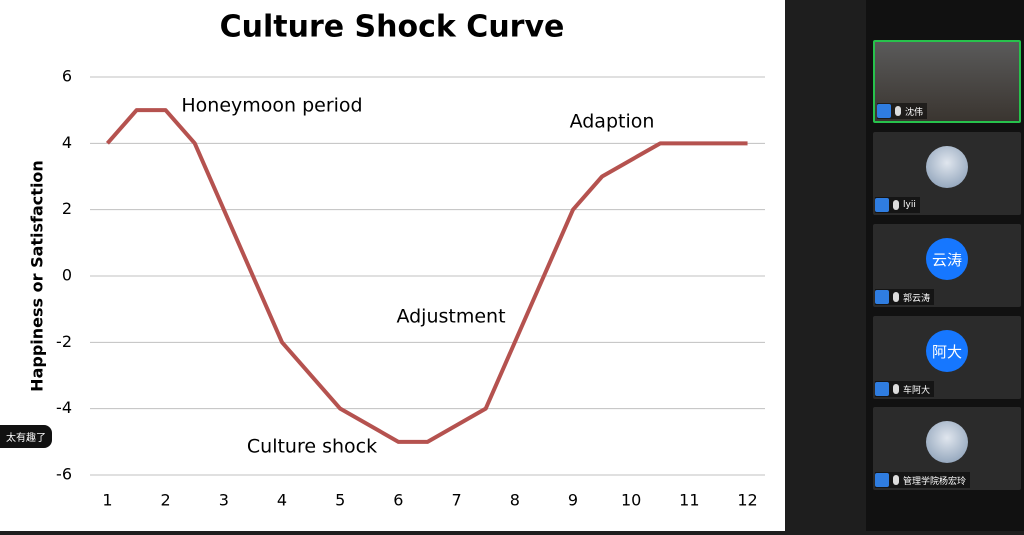  I want to click on name-tag: 管理学院杨宏玲, so click(923, 480).